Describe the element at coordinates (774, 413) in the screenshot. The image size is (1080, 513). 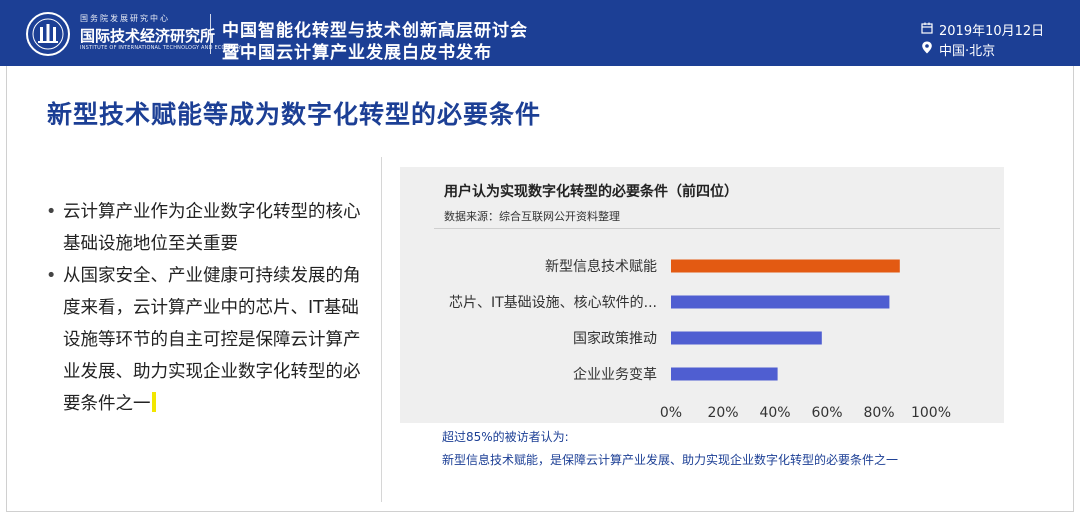
I see `x-tick-label: 40%` at that location.